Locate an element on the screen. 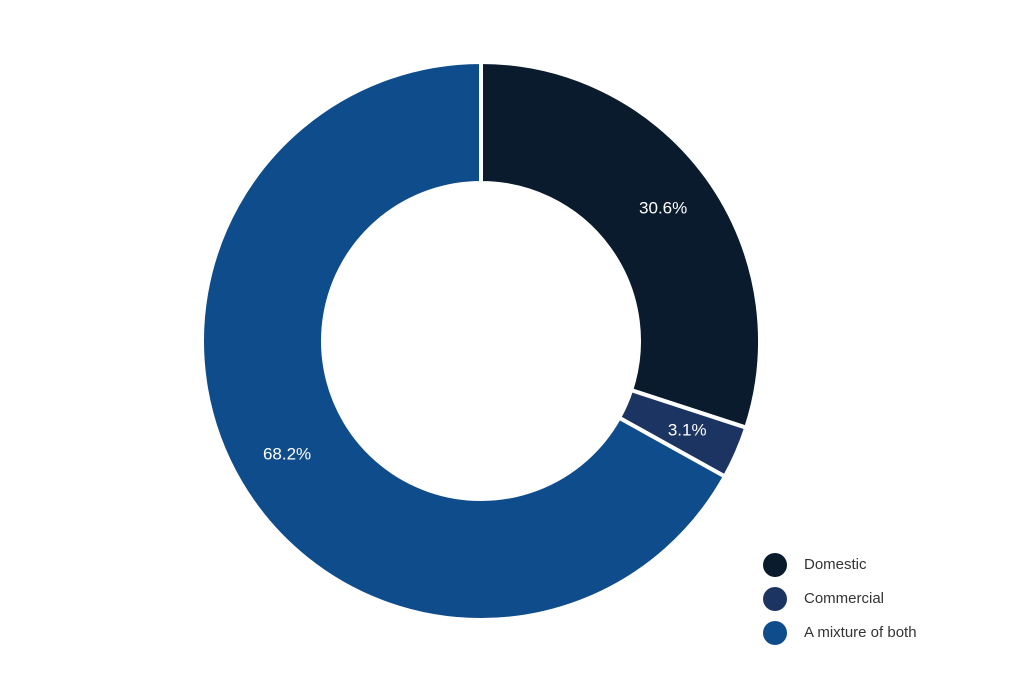  value-label: 68.2% is located at coordinates (287, 454).